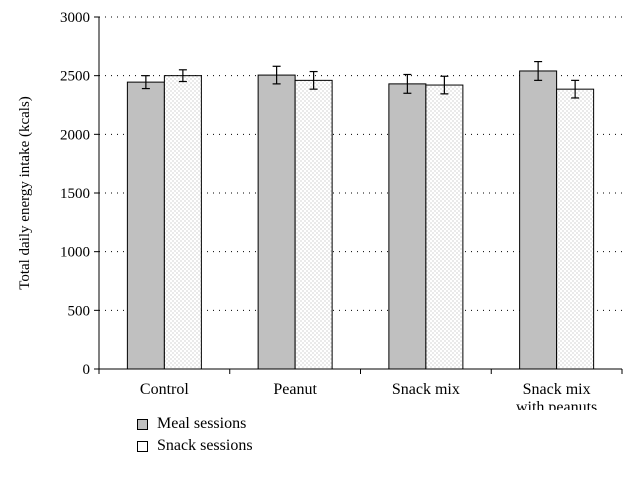  I want to click on x-tick-label: with peanuts, so click(556, 404).